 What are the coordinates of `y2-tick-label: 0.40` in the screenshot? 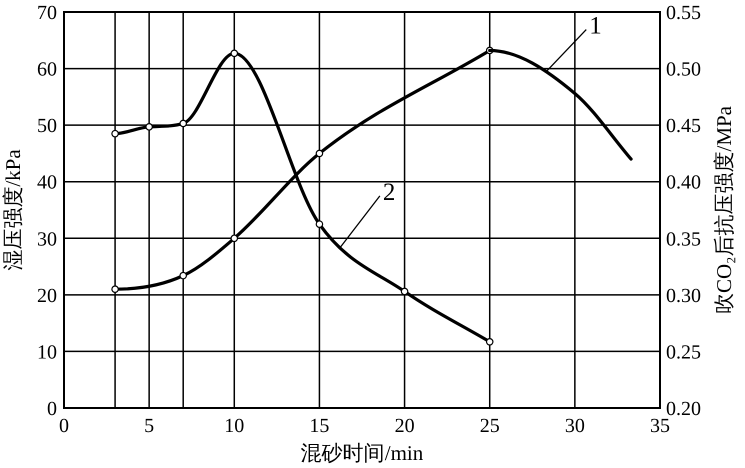 It's located at (683, 183).